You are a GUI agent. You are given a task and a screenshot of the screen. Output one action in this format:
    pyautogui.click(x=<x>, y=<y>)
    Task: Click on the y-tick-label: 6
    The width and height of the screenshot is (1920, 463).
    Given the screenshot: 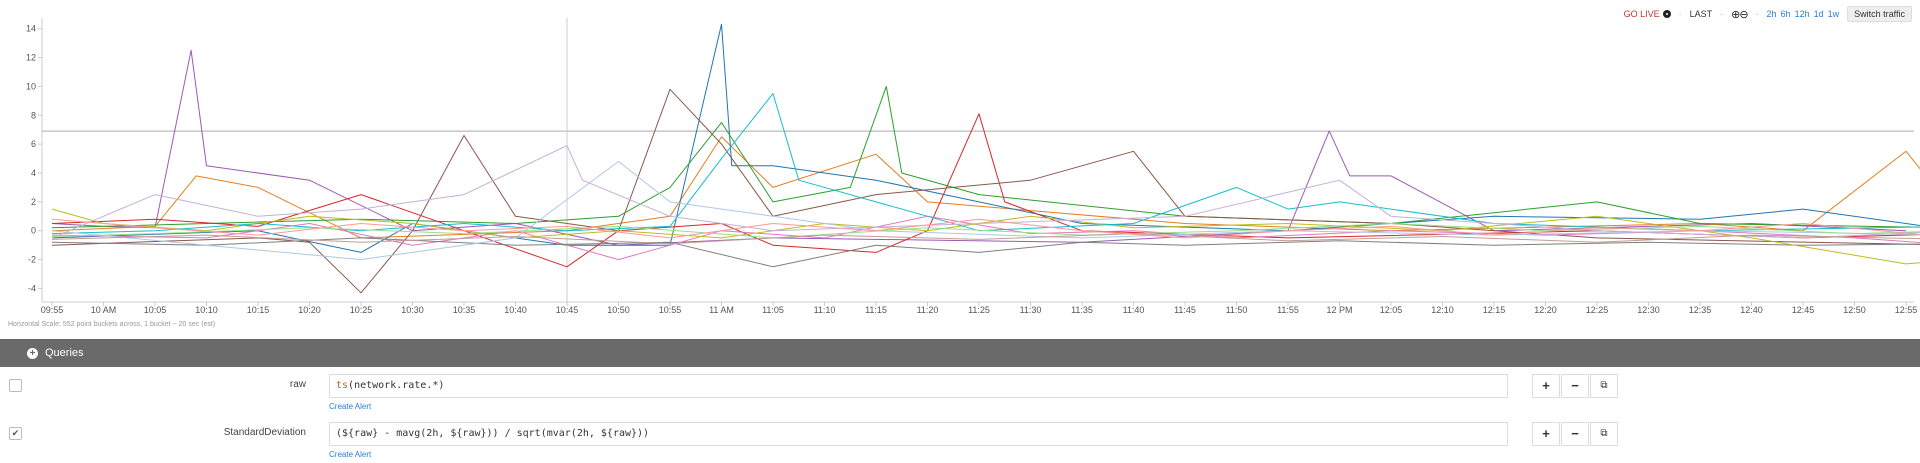 What is the action you would take?
    pyautogui.click(x=33, y=144)
    